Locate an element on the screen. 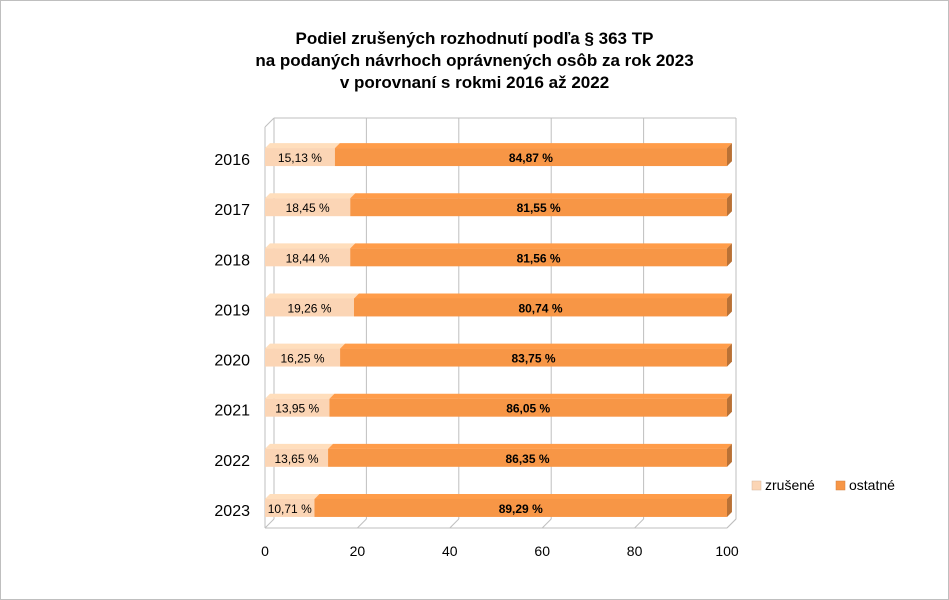  floor-right-edge is located at coordinates (731, 523).